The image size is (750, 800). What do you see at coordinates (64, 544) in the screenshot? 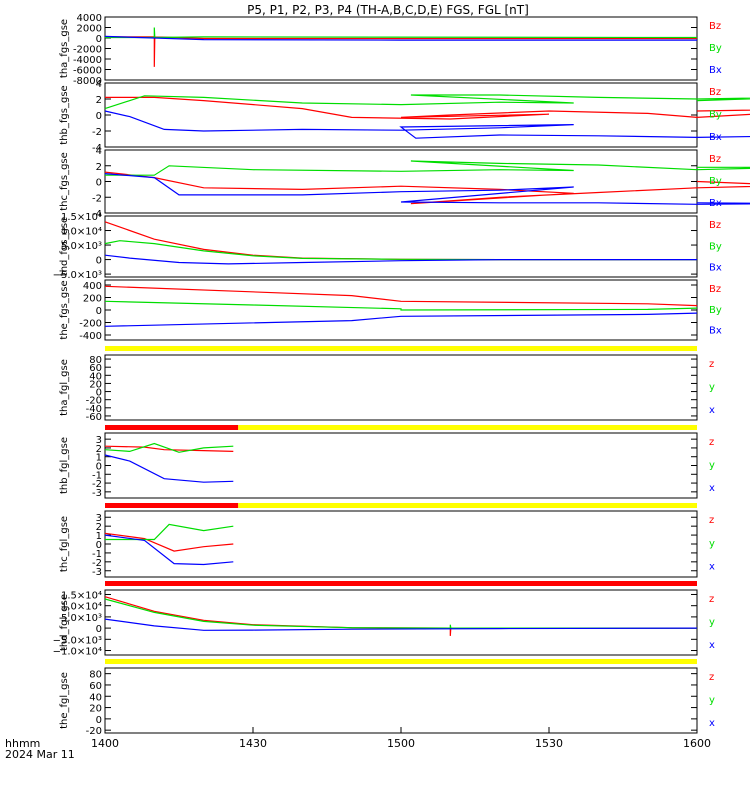
I see `y-axis-label: thc_fgl_gse` at bounding box center [64, 544].